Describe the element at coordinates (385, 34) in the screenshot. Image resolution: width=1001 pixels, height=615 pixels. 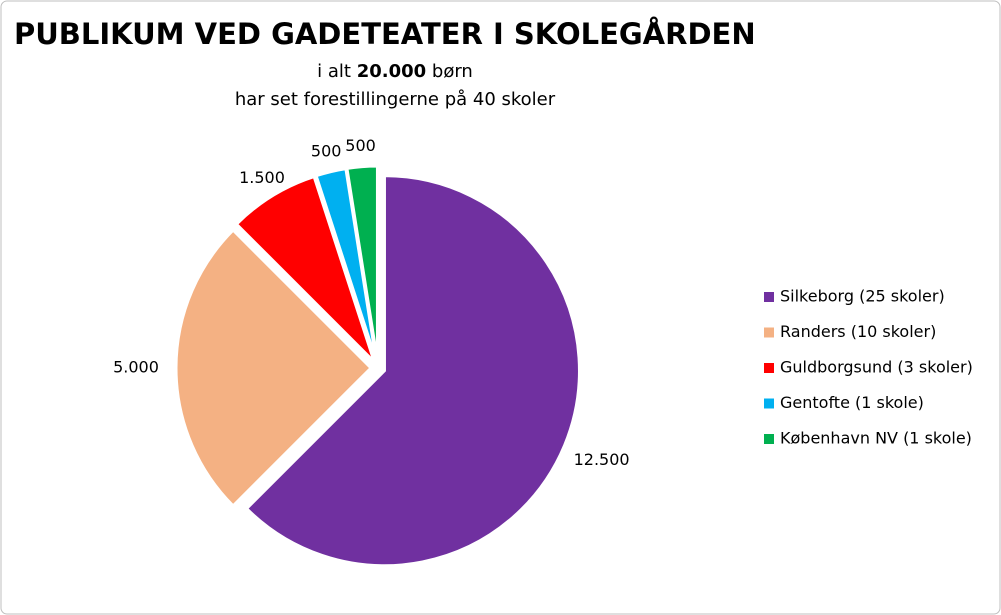
I see `chart-title: PUBLIKUM VED GADETEATER I SKOLEGÅRDEN` at that location.